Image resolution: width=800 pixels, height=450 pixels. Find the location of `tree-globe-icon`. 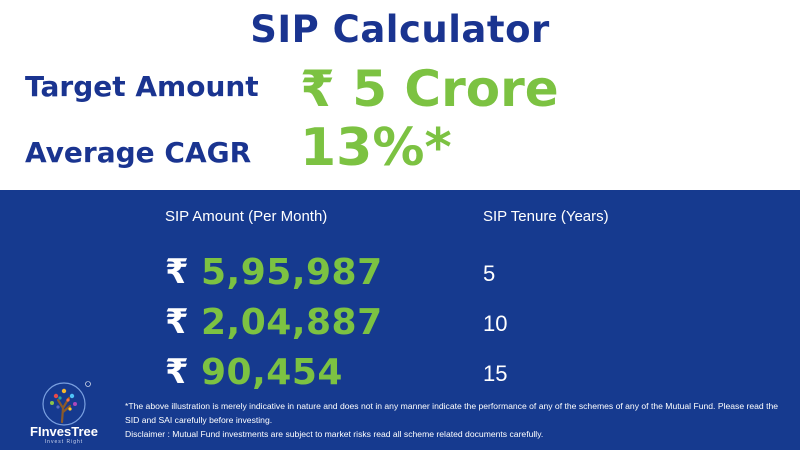

tree-globe-icon is located at coordinates (66, 403).